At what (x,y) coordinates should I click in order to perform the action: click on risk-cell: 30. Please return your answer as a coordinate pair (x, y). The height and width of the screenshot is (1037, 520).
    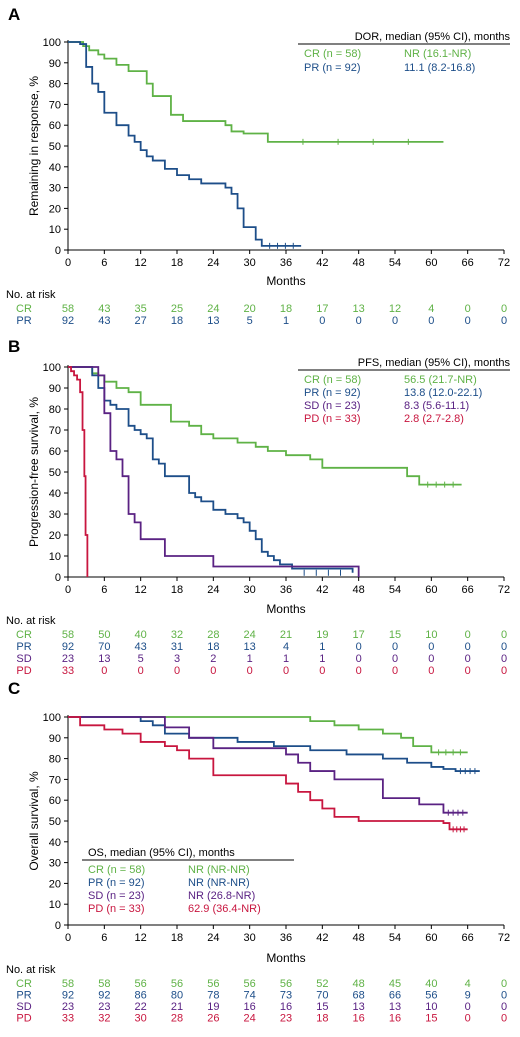
    Looking at the image, I should click on (141, 1019).